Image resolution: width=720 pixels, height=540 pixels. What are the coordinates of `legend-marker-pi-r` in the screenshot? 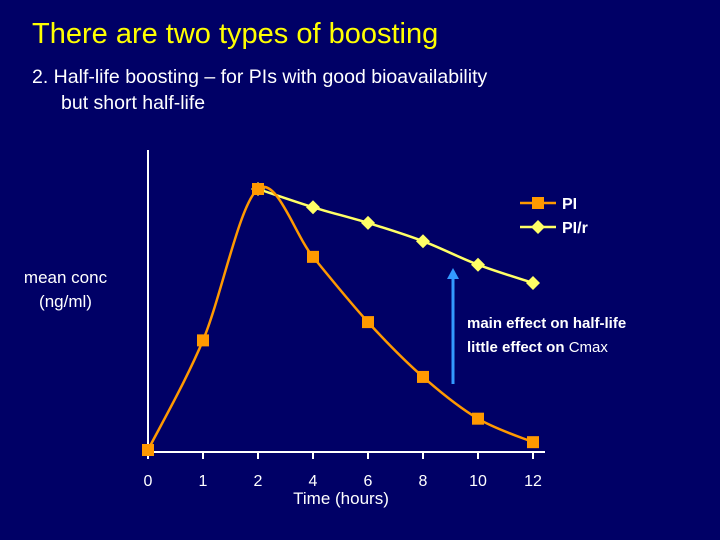 It's located at (538, 227).